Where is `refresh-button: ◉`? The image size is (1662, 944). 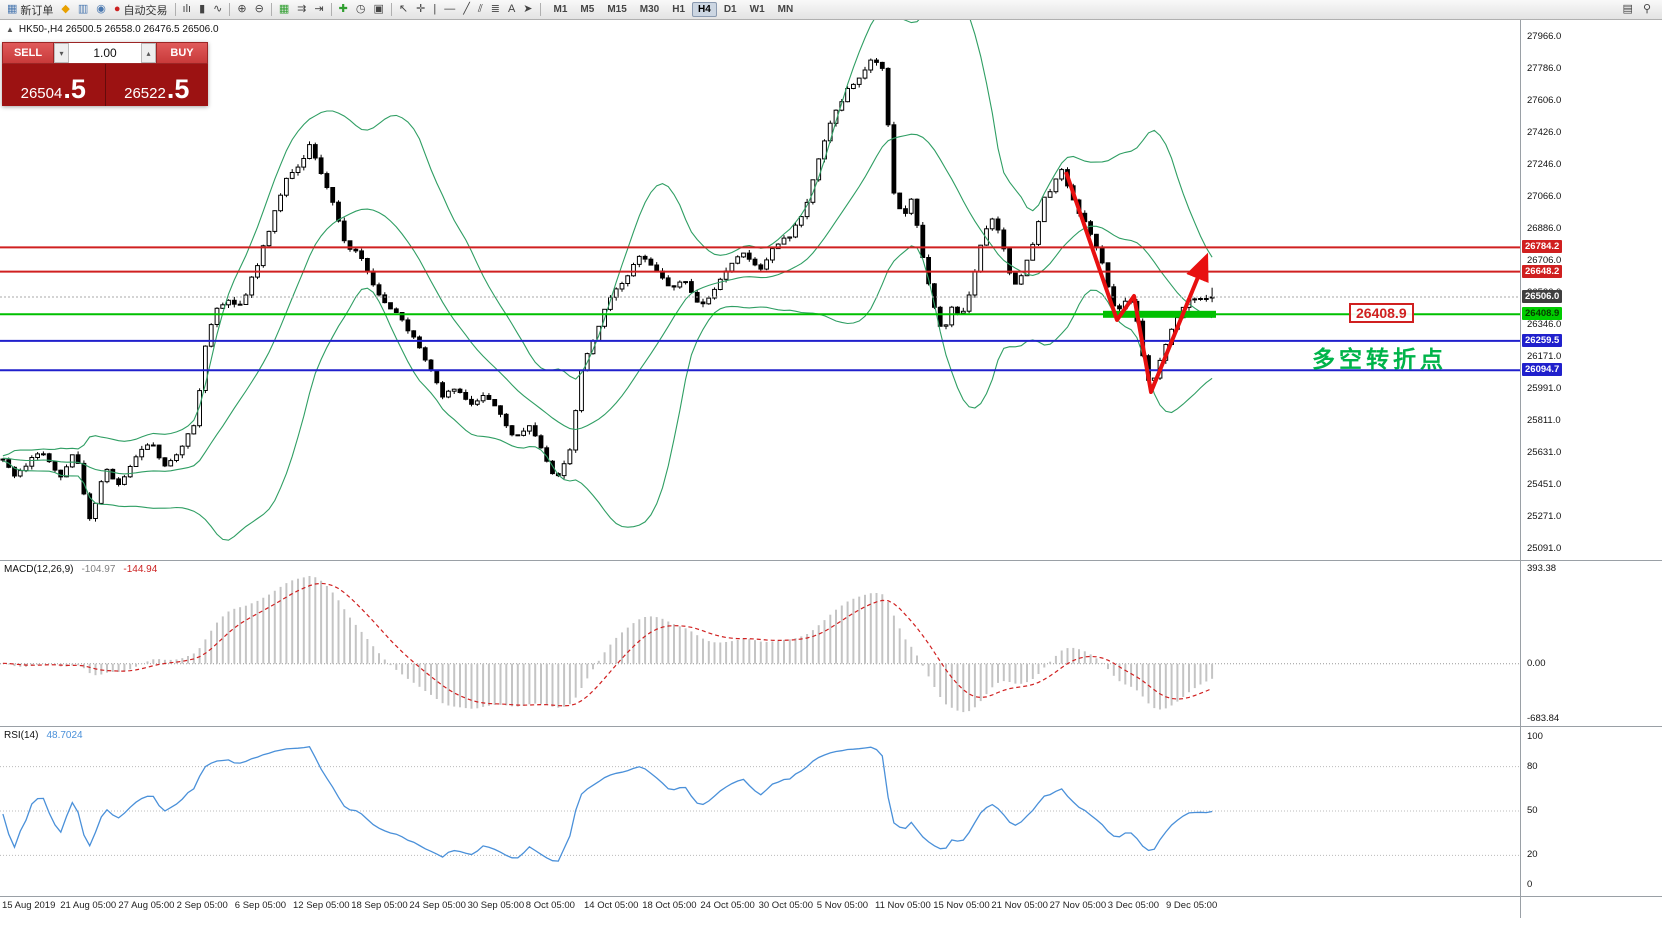
refresh-button: ◉ is located at coordinates (101, 10).